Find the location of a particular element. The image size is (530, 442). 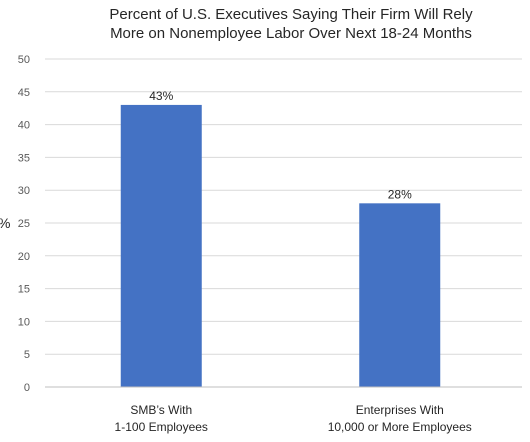

y-tick-label: 30 is located at coordinates (24, 191).